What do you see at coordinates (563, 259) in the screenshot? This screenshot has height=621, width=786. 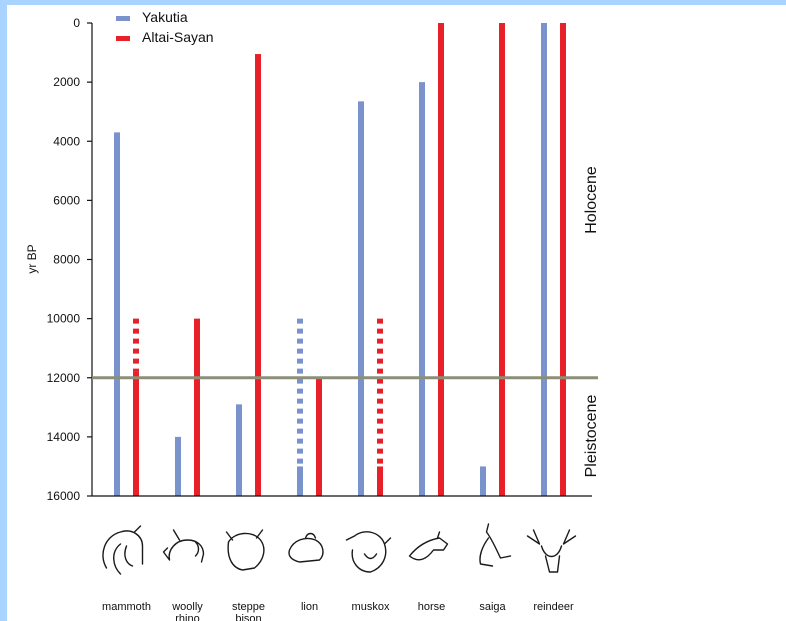 I see `bar-altai-sayan-reindeer` at bounding box center [563, 259].